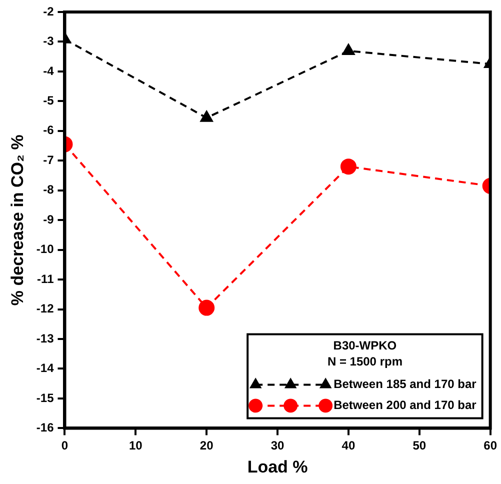 This screenshot has width=501, height=484. What do you see at coordinates (64, 445) in the screenshot?
I see `x-tick-label: 0` at bounding box center [64, 445].